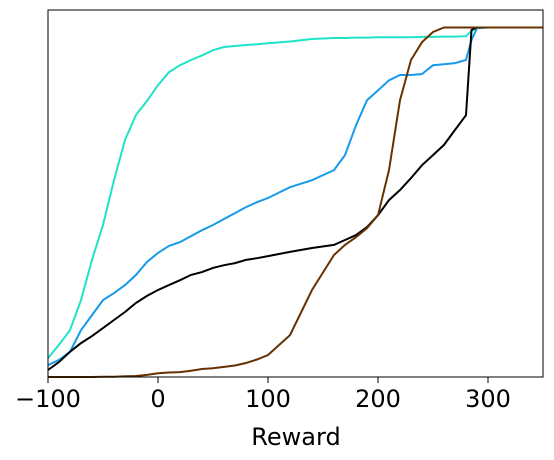 This screenshot has width=554, height=460. What do you see at coordinates (268, 399) in the screenshot?
I see `x-tick-label: 100` at bounding box center [268, 399].